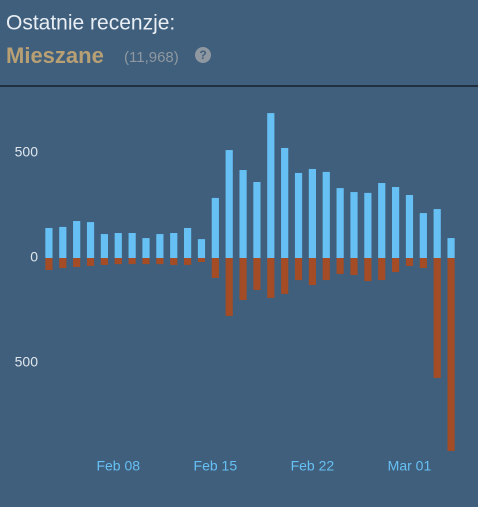 Image resolution: width=478 pixels, height=507 pixels. I want to click on help-mark: ?, so click(202, 55).